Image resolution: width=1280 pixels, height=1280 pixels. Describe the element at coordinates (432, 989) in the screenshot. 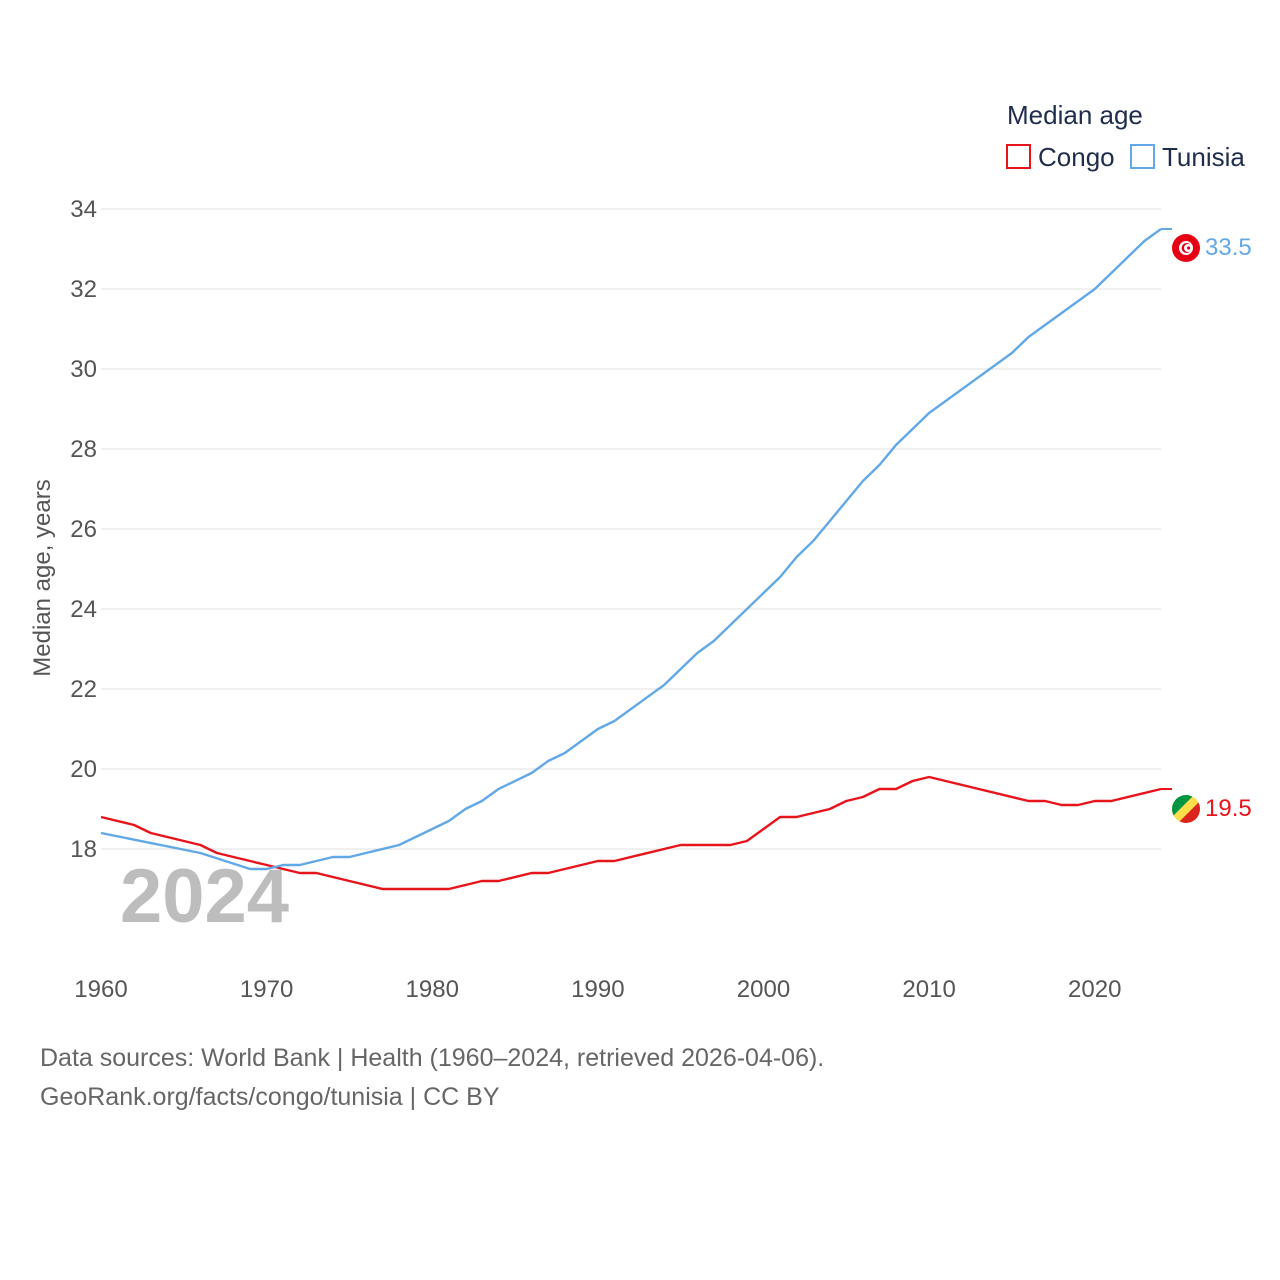

I see `x-tick-label: 1980` at that location.